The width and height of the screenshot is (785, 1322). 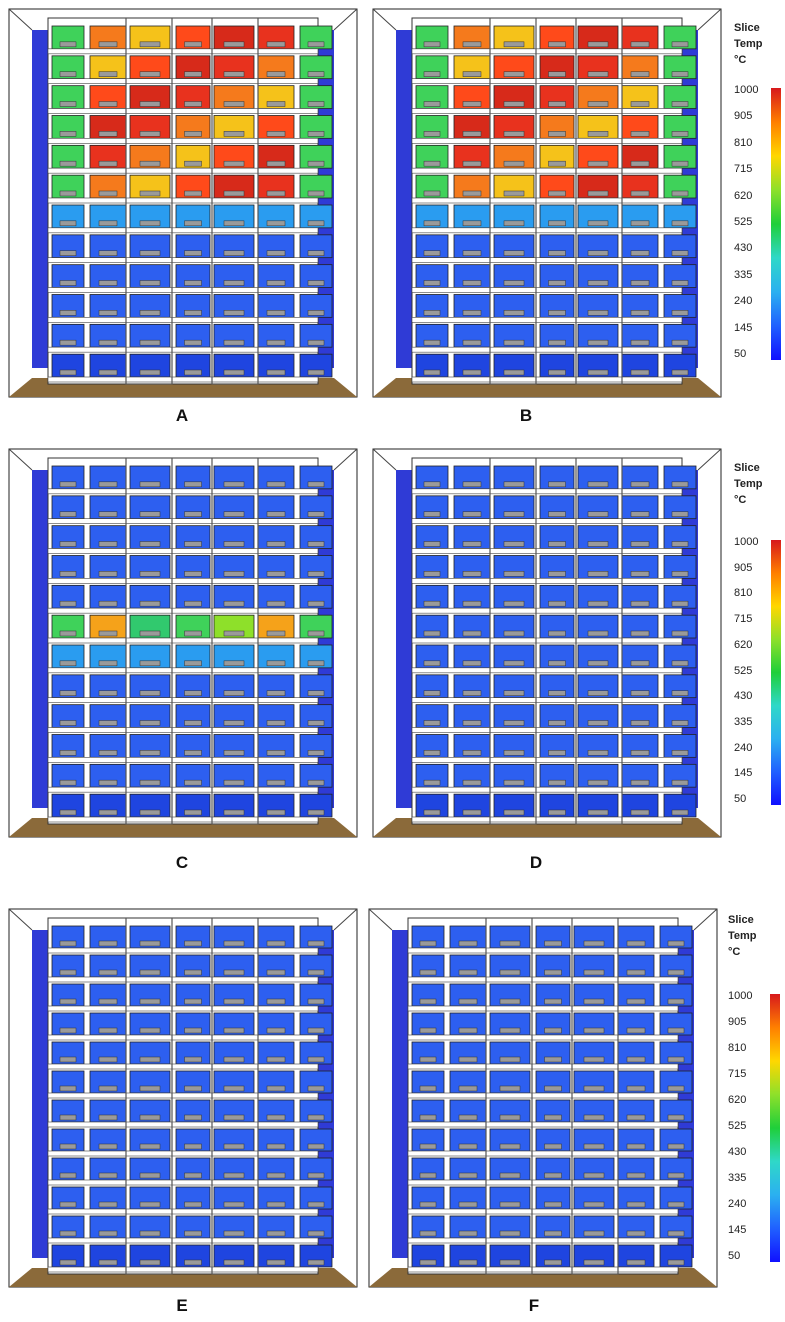 I want to click on legend-tick-label: 525, so click(x=737, y=1126).